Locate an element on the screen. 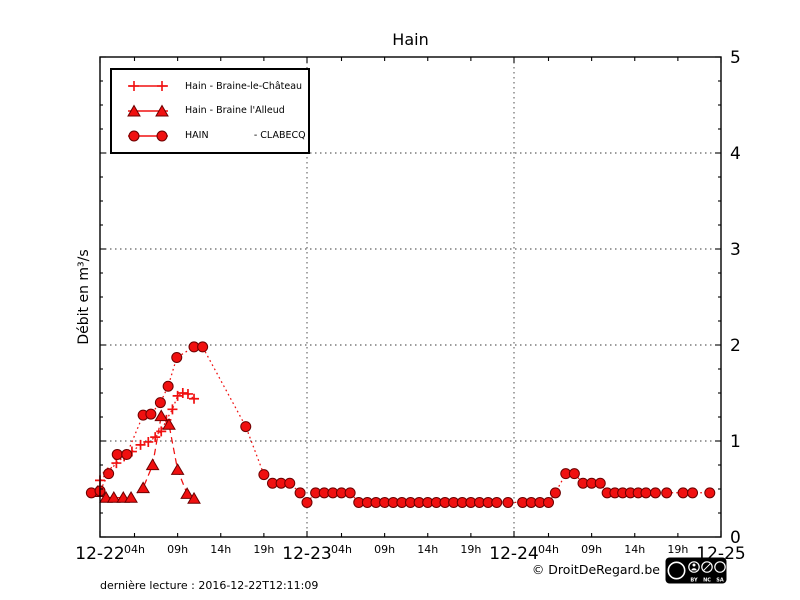 This screenshot has width=800, height=600. chart-title: Hain is located at coordinates (410, 39).